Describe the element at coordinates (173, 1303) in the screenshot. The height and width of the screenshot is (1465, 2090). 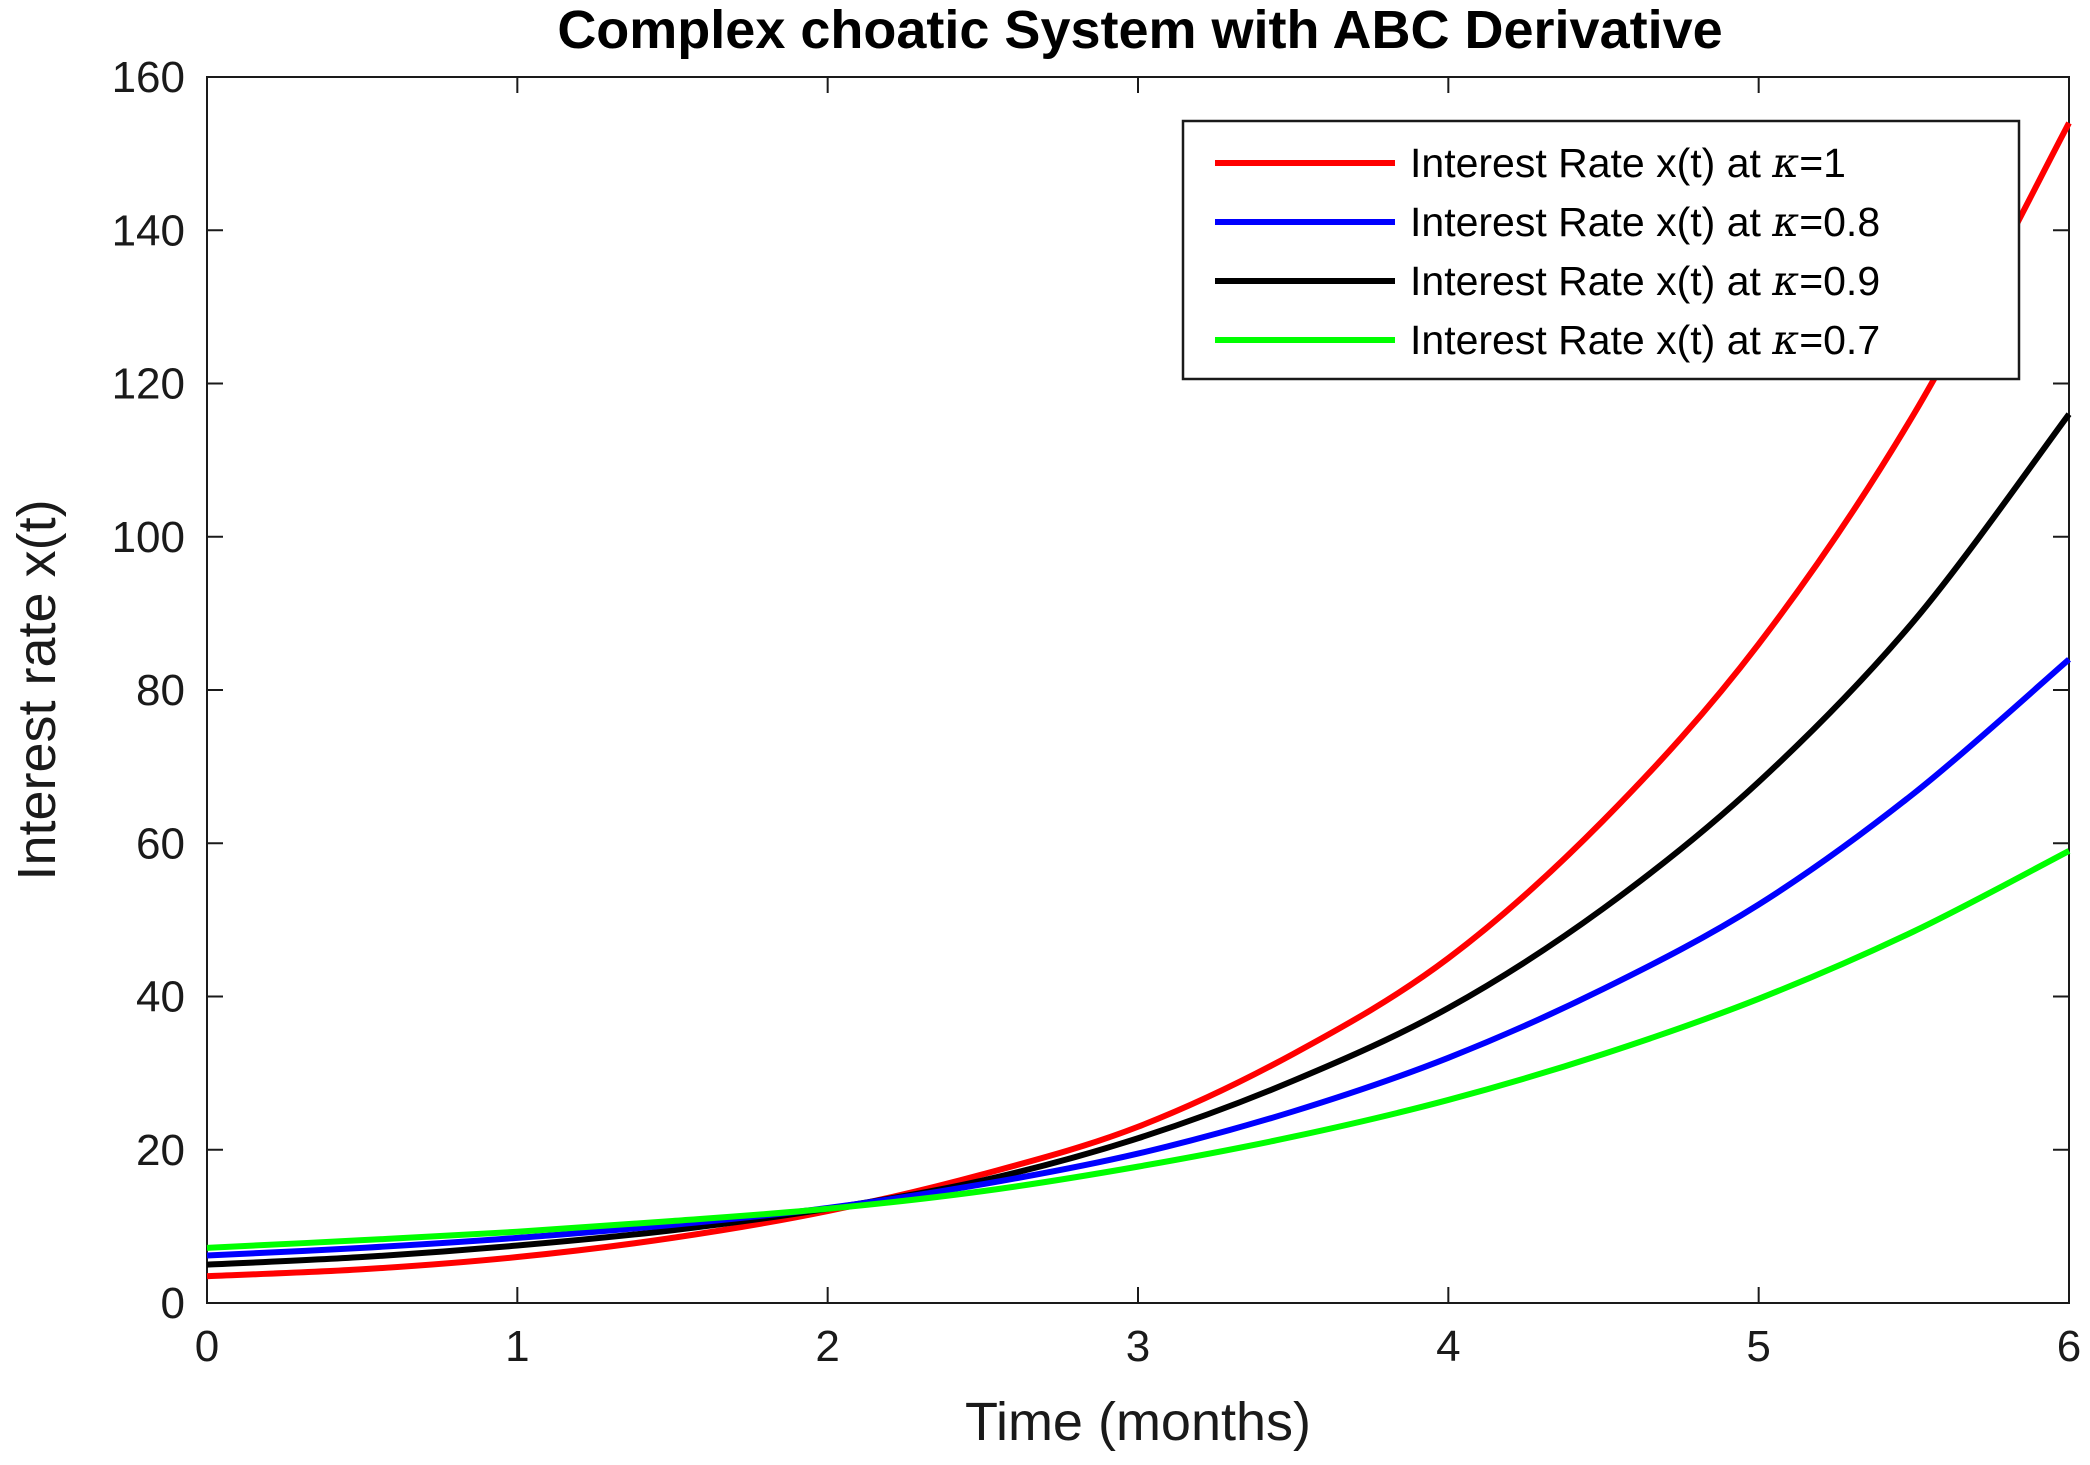
I see `y-tick-label: 0` at that location.